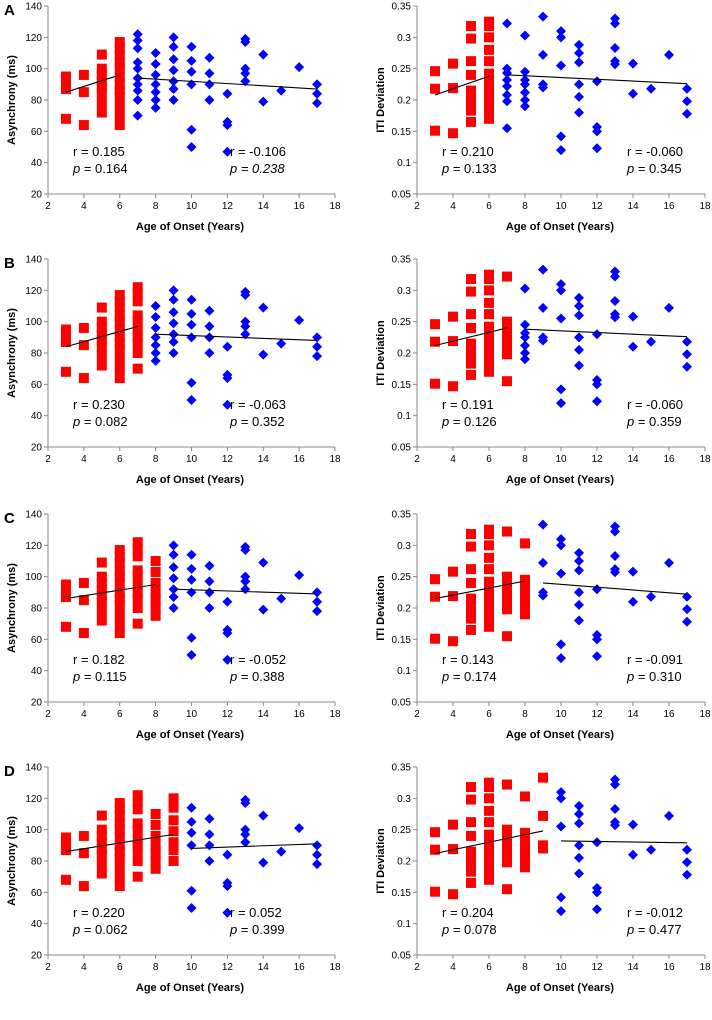 The height and width of the screenshot is (1020, 712). Describe the element at coordinates (469, 421) in the screenshot. I see `early-onset-stats-p: p = 0.126` at that location.